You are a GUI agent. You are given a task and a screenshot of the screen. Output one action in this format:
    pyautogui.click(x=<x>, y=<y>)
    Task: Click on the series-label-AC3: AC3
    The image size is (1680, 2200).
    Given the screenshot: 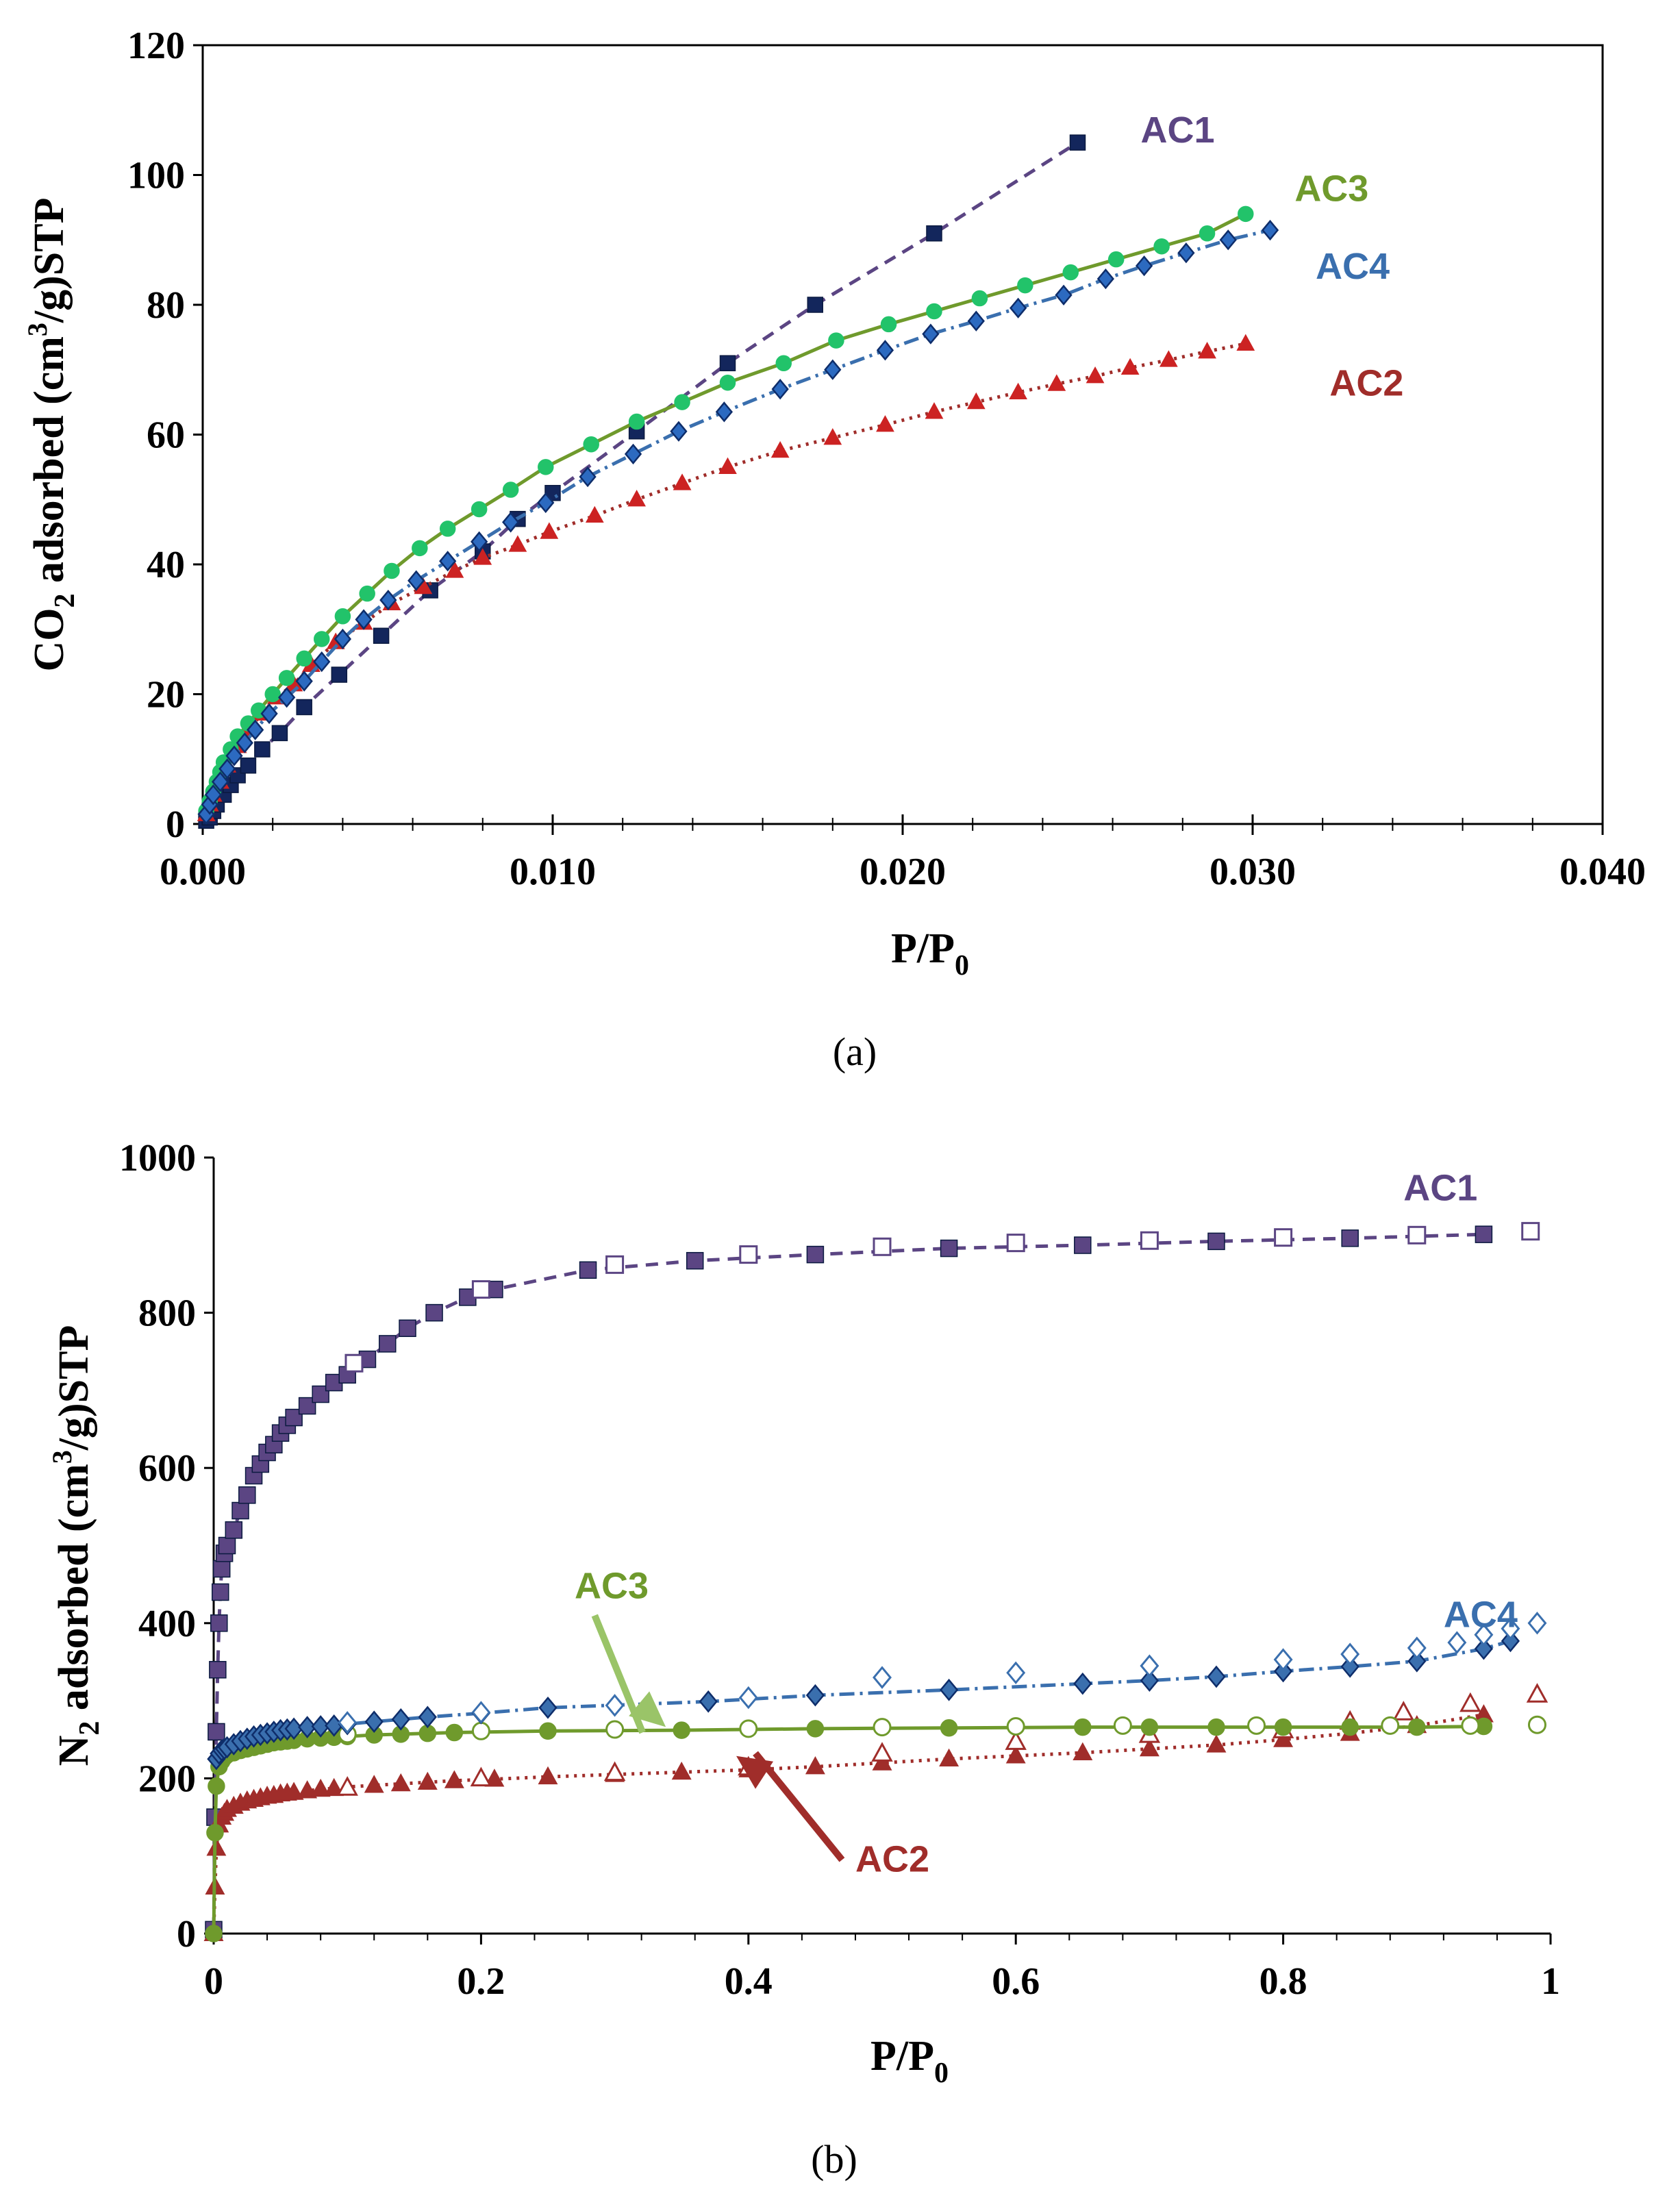 What is the action you would take?
    pyautogui.click(x=1331, y=188)
    